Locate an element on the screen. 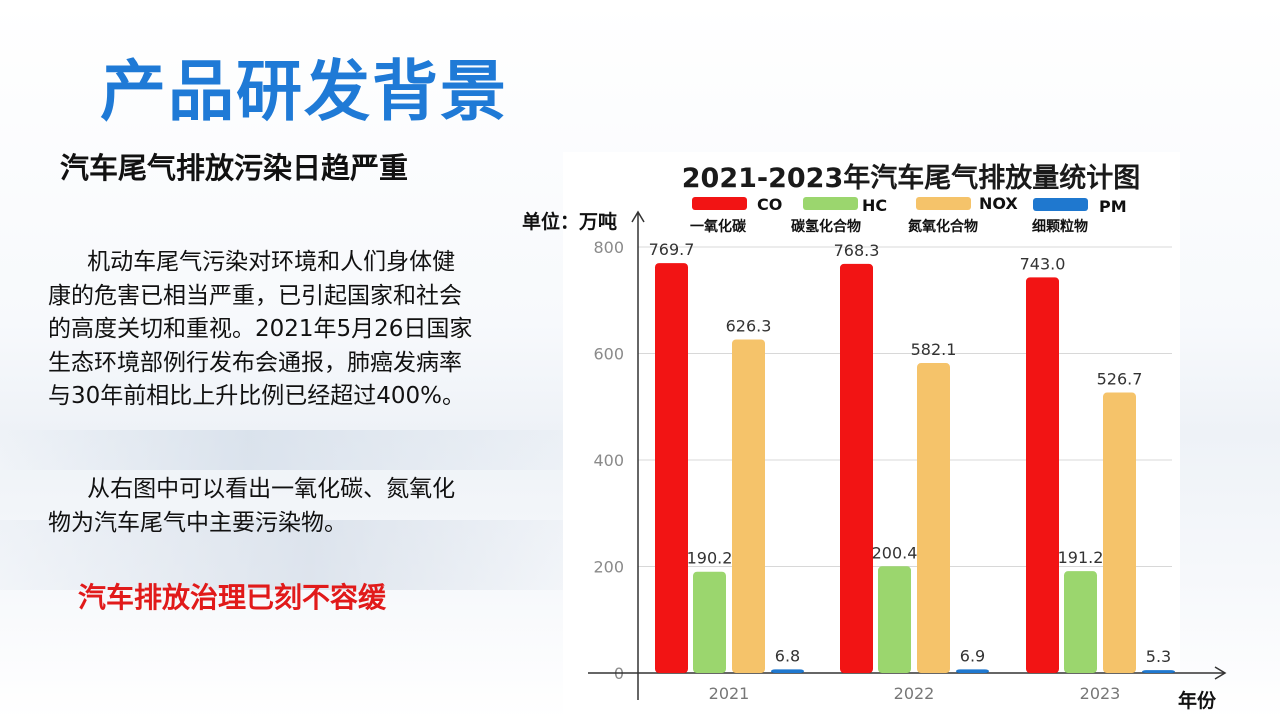  bar-hc-2023 is located at coordinates (1080, 622).